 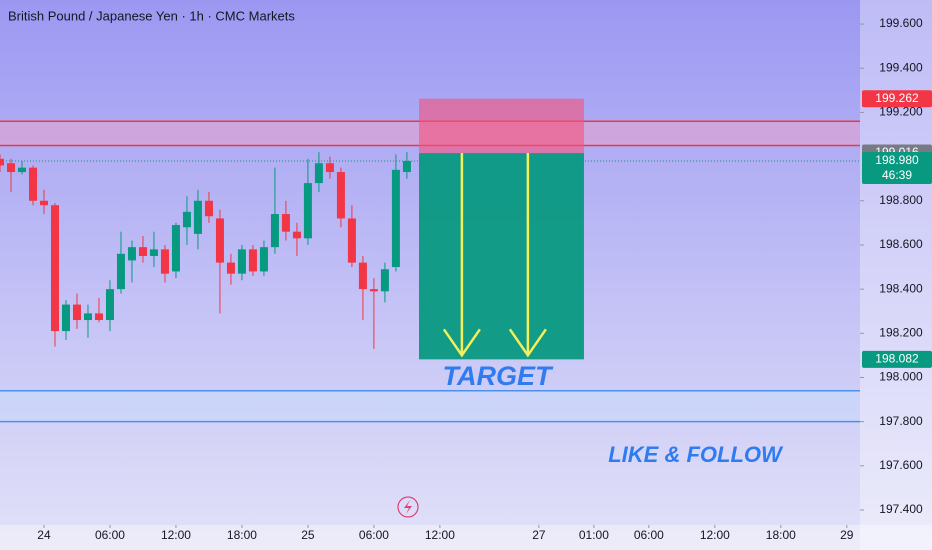 I want to click on x-tick-label: 24, so click(x=44, y=535).